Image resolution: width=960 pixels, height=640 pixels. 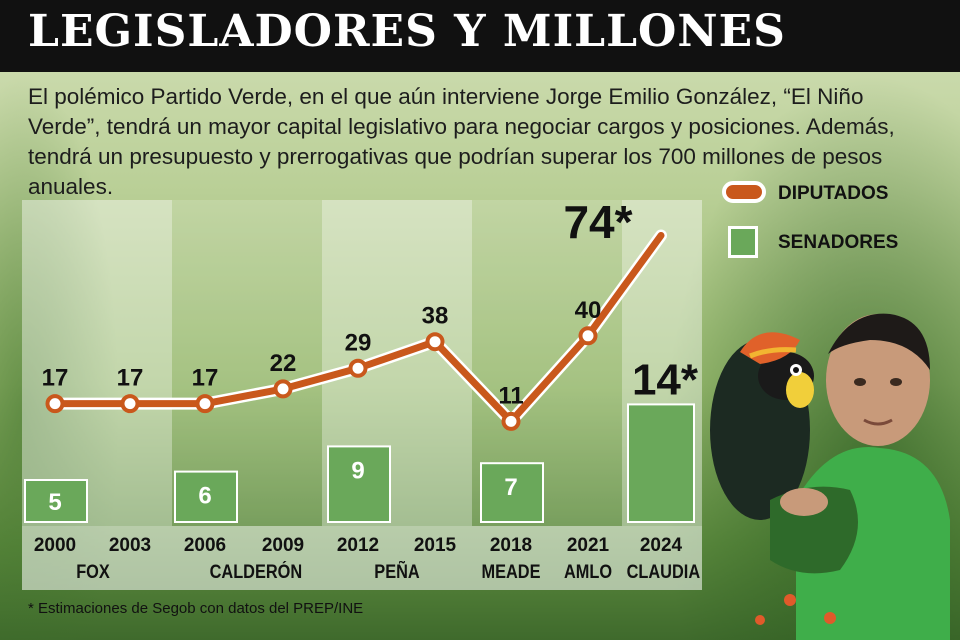 I want to click on group-label-fox: FOX, so click(x=92, y=572).